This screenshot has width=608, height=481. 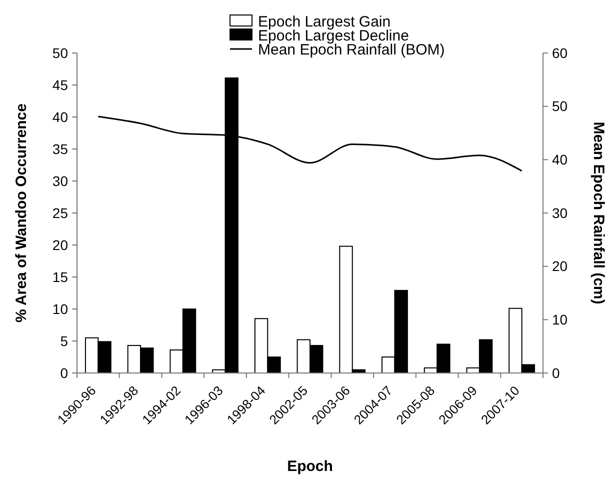 What do you see at coordinates (560, 160) in the screenshot?
I see `y2-tick-label: 40` at bounding box center [560, 160].